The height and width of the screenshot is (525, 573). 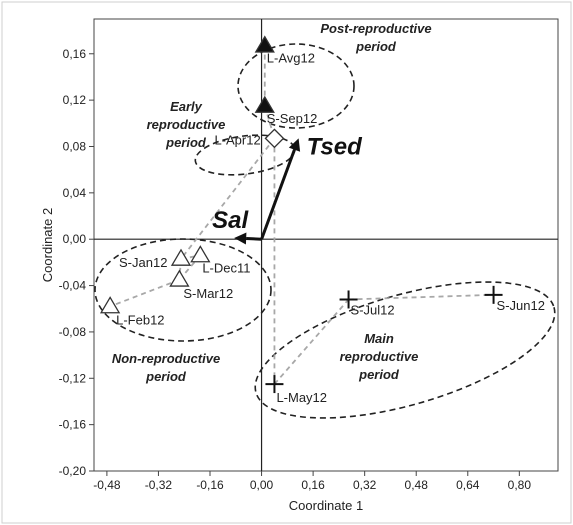 What do you see at coordinates (230, 220) in the screenshot?
I see `vector-label-sal: Sal` at bounding box center [230, 220].